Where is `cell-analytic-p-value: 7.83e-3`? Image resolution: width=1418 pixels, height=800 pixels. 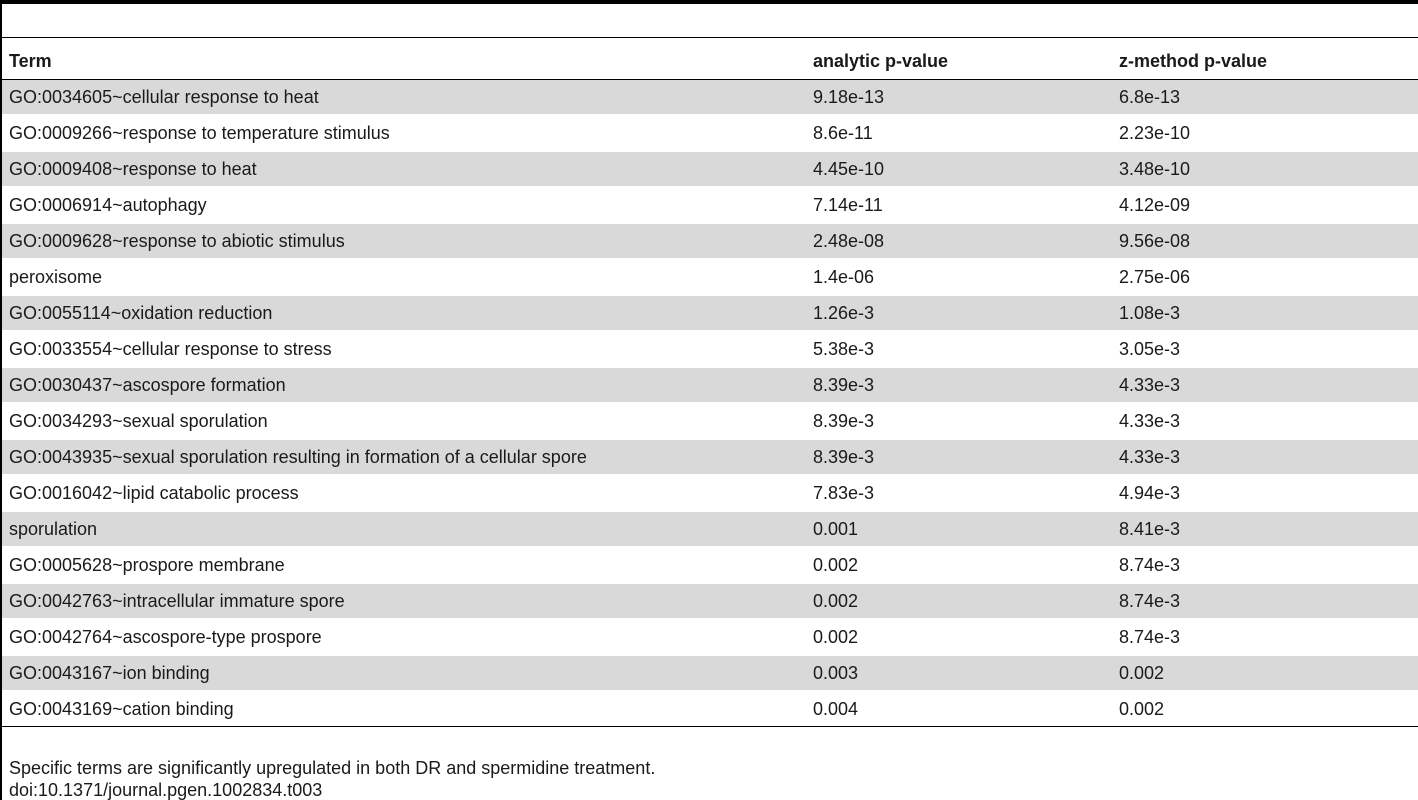 cell-analytic-p-value: 7.83e-3 is located at coordinates (959, 493).